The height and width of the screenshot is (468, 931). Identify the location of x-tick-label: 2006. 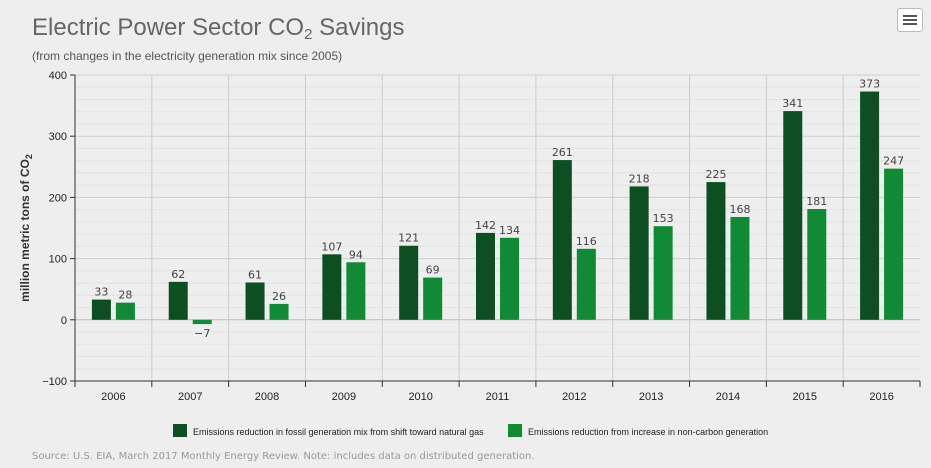
(113, 397).